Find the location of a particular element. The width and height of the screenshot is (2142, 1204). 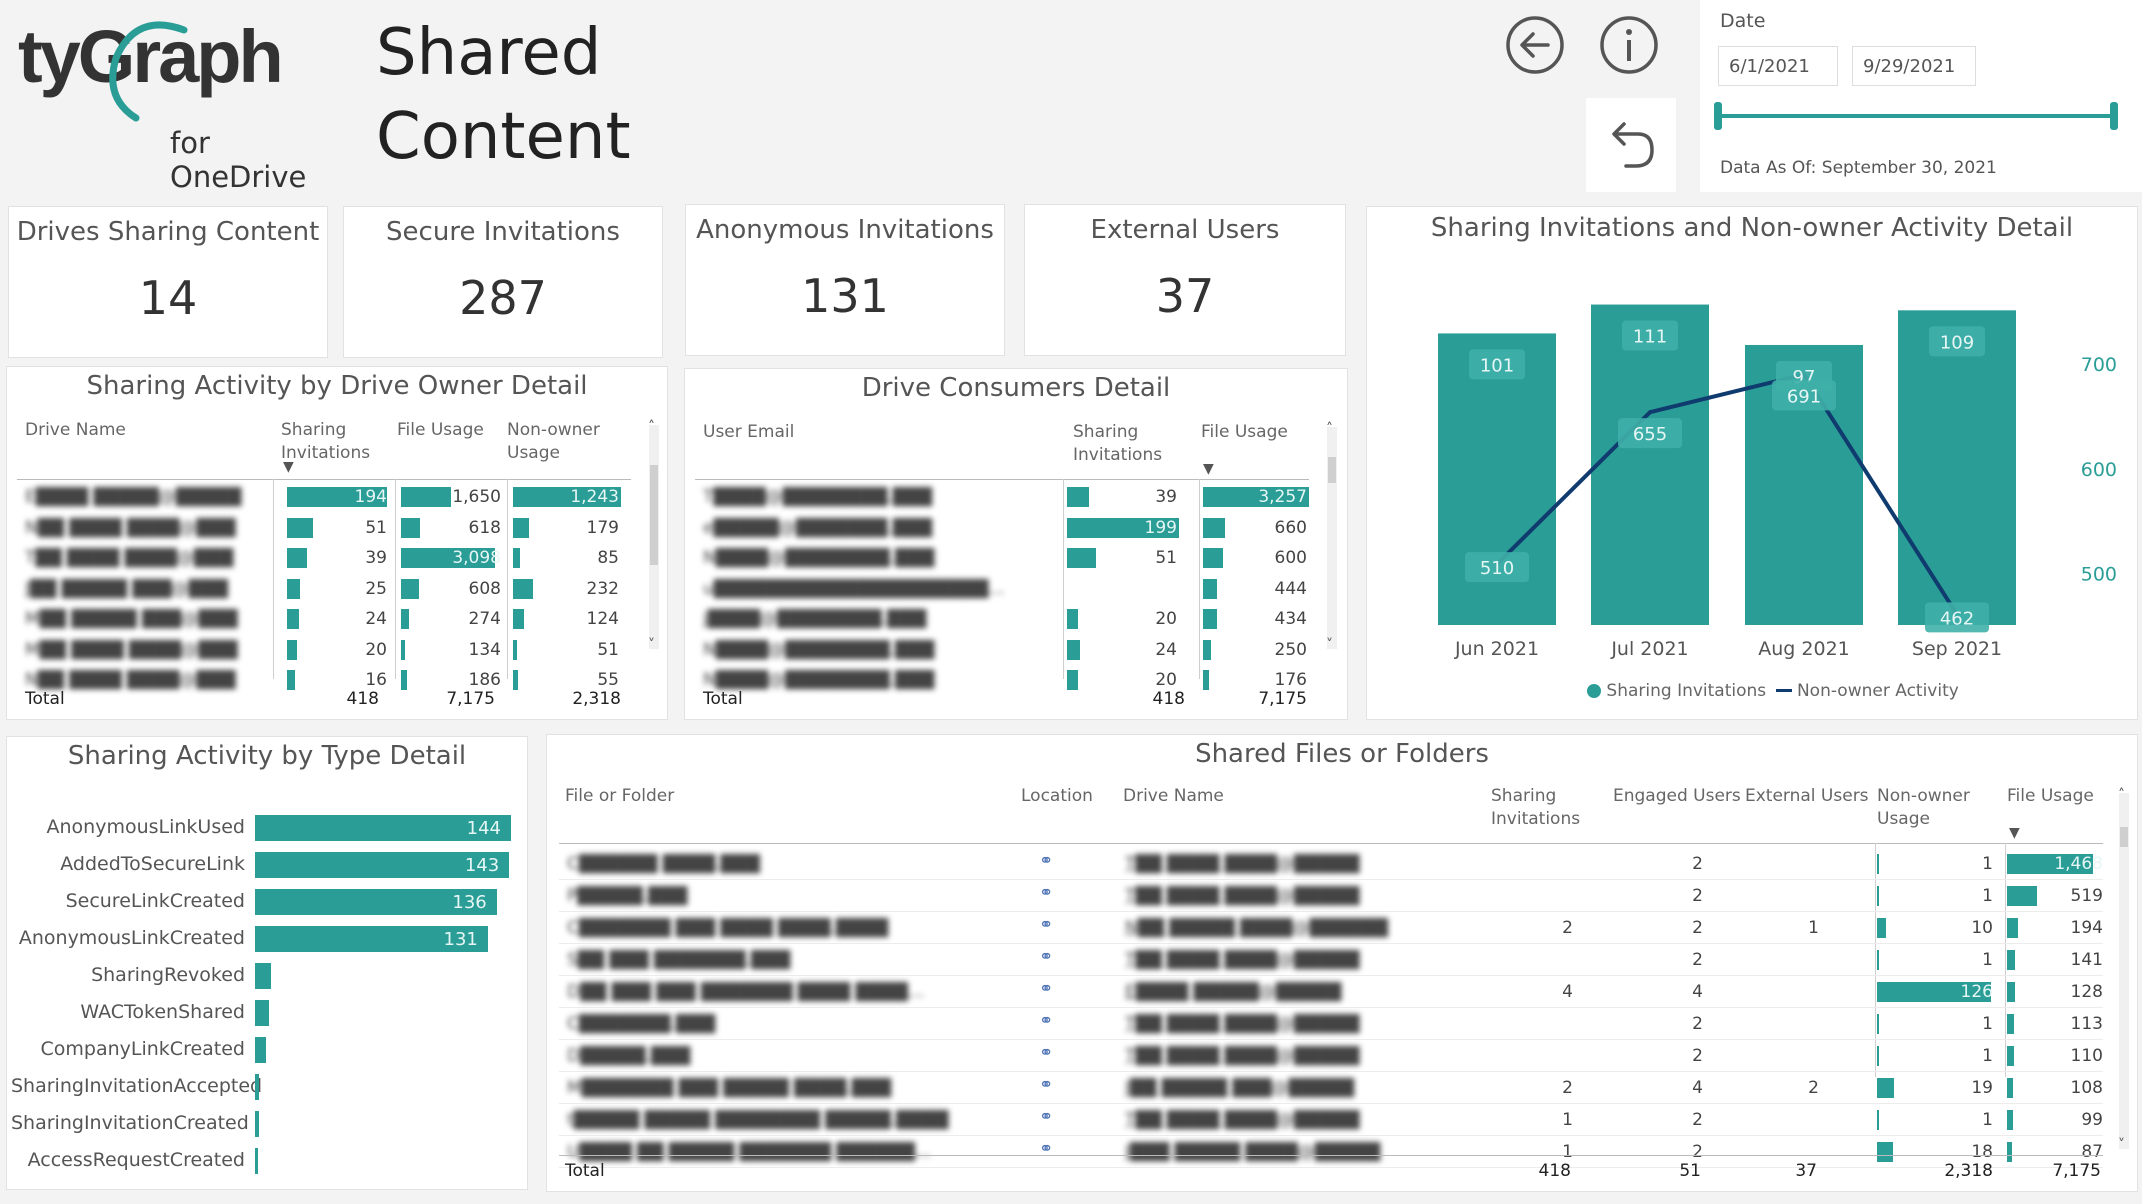

date-slider-track is located at coordinates (1917, 116).